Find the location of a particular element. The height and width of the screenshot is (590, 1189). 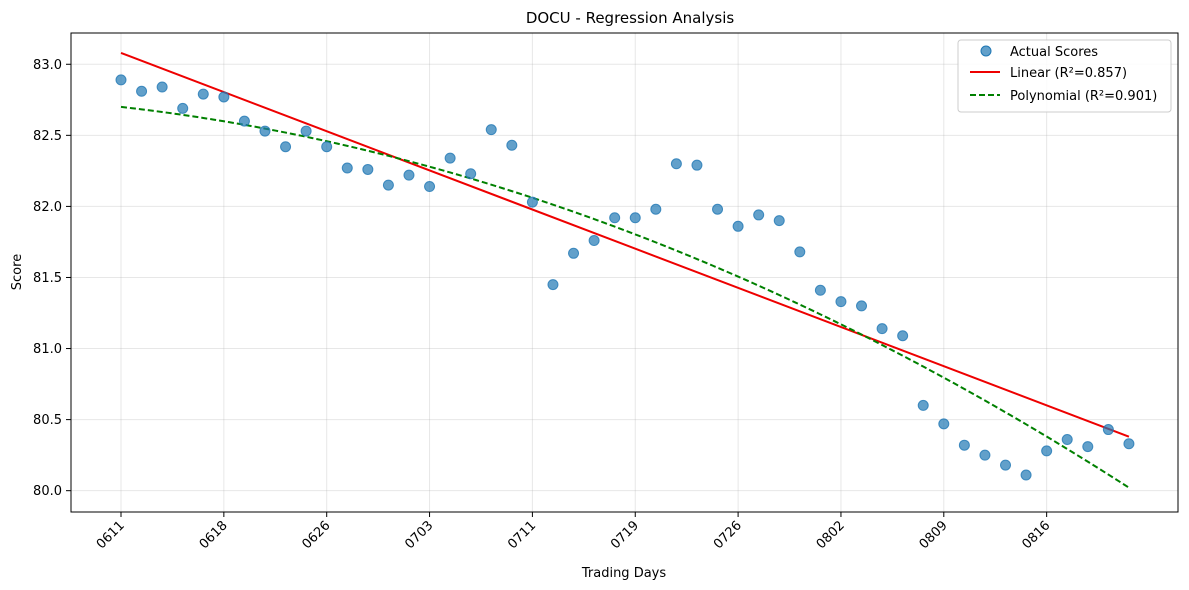

x-axis-label: Trading Days is located at coordinates (623, 573).